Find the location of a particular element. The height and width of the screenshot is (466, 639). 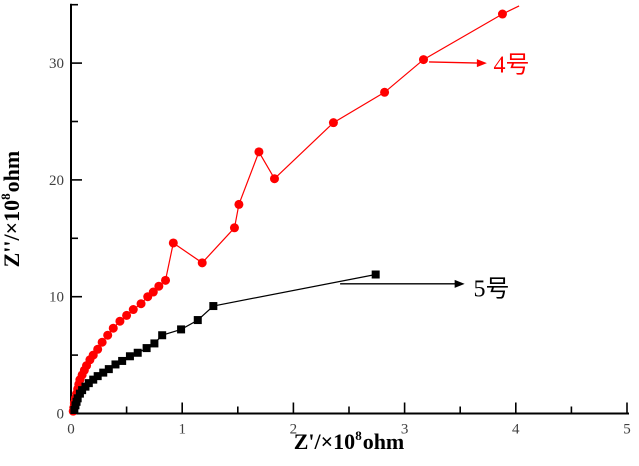

x-tick-label: 0 is located at coordinates (71, 430).